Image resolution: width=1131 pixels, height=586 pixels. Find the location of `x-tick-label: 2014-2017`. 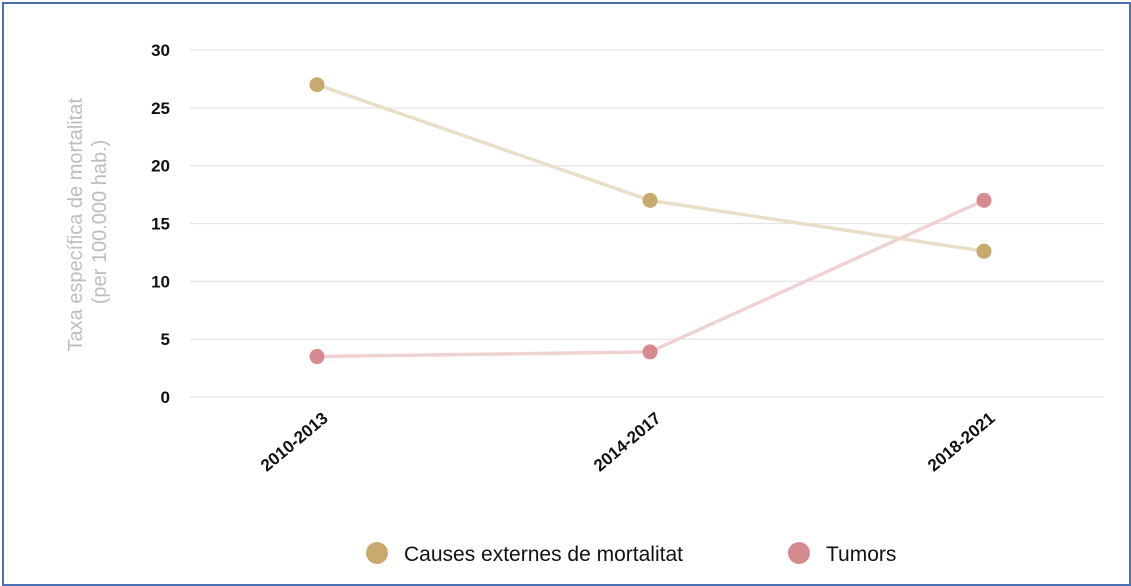

x-tick-label: 2014-2017 is located at coordinates (627, 442).